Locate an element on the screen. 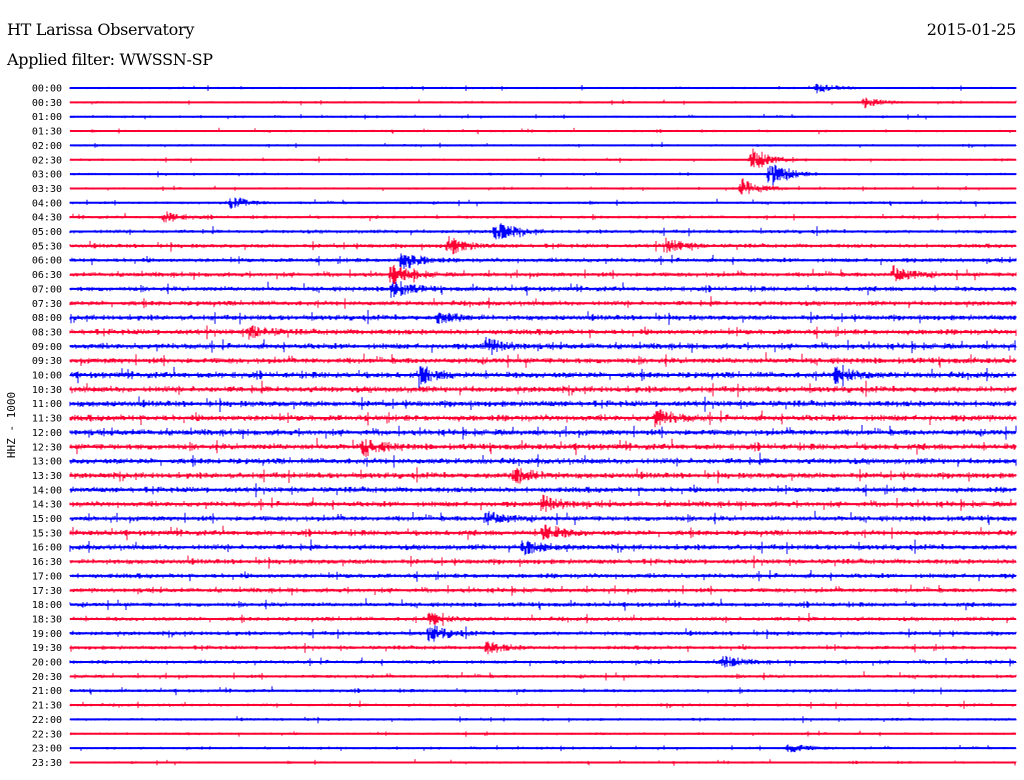 This screenshot has width=1024, height=780. row-time-label: 17:30 is located at coordinates (47, 591).